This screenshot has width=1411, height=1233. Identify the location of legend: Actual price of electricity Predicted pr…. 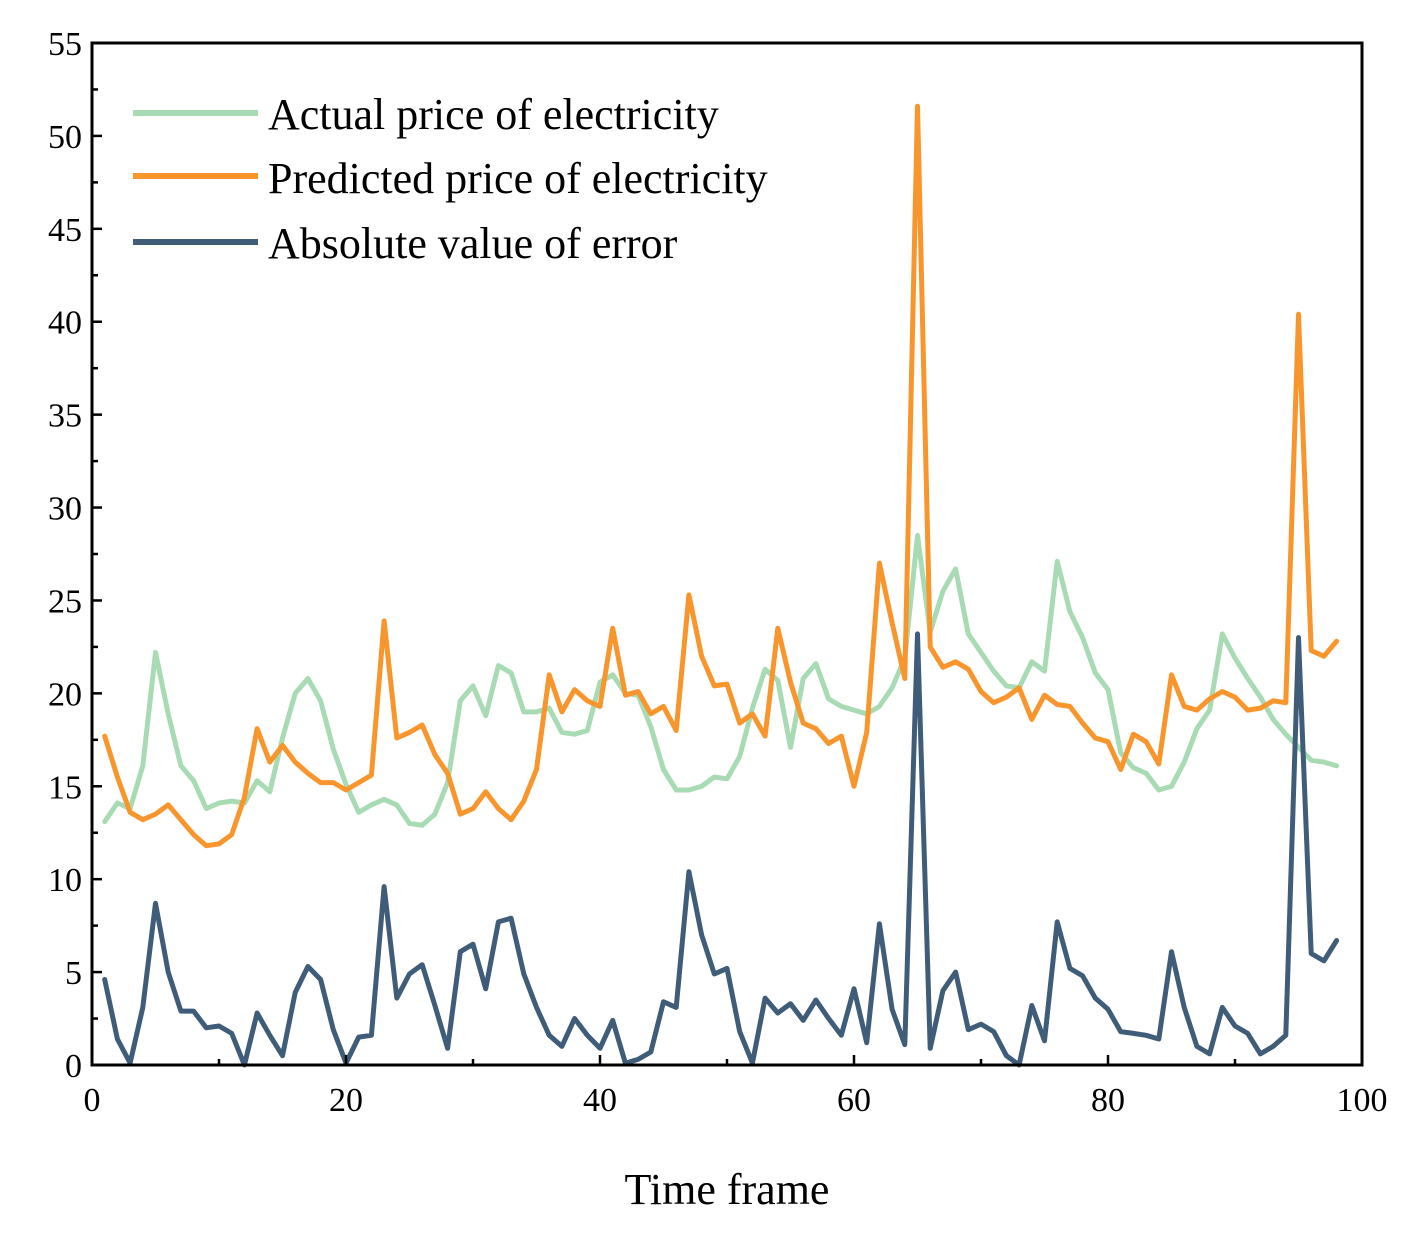
(450, 179).